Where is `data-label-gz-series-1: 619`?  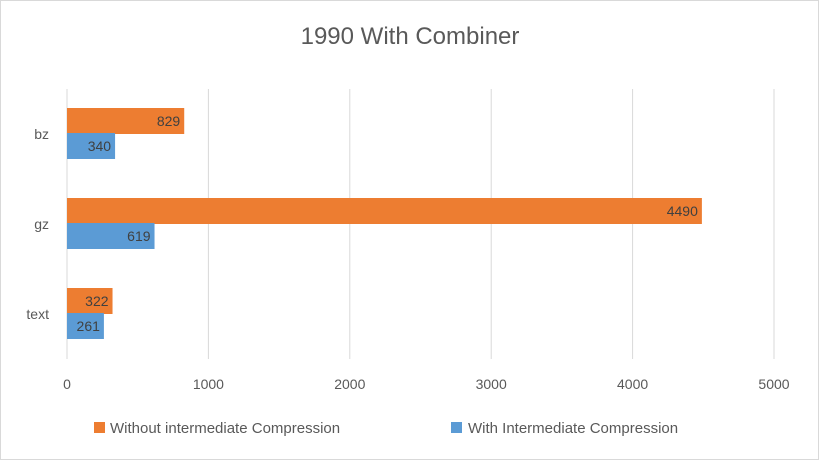 data-label-gz-series-1: 619 is located at coordinates (139, 236).